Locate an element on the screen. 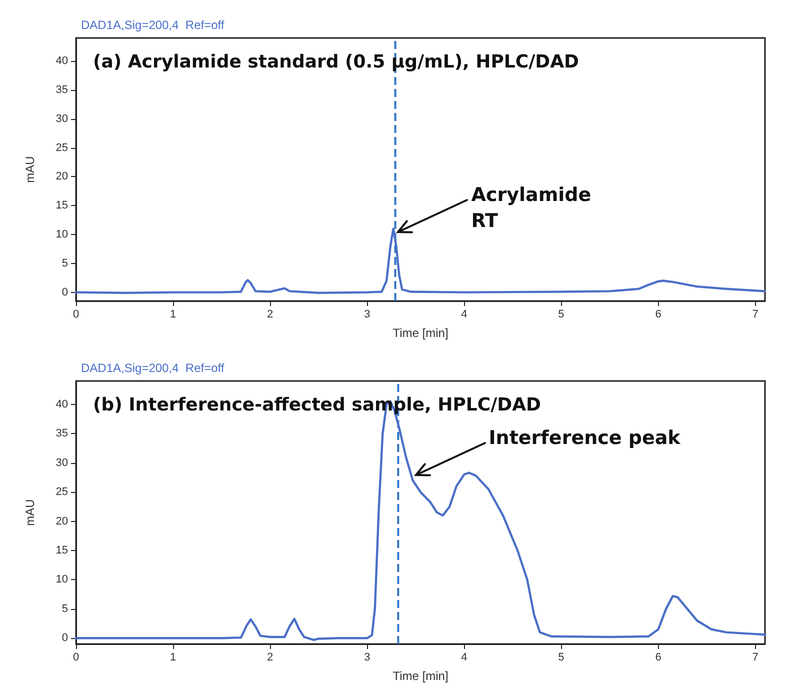  text: (a) Acrylamide standard (0.5 µg/mL), HPLC/DAD is located at coordinates (336, 62).